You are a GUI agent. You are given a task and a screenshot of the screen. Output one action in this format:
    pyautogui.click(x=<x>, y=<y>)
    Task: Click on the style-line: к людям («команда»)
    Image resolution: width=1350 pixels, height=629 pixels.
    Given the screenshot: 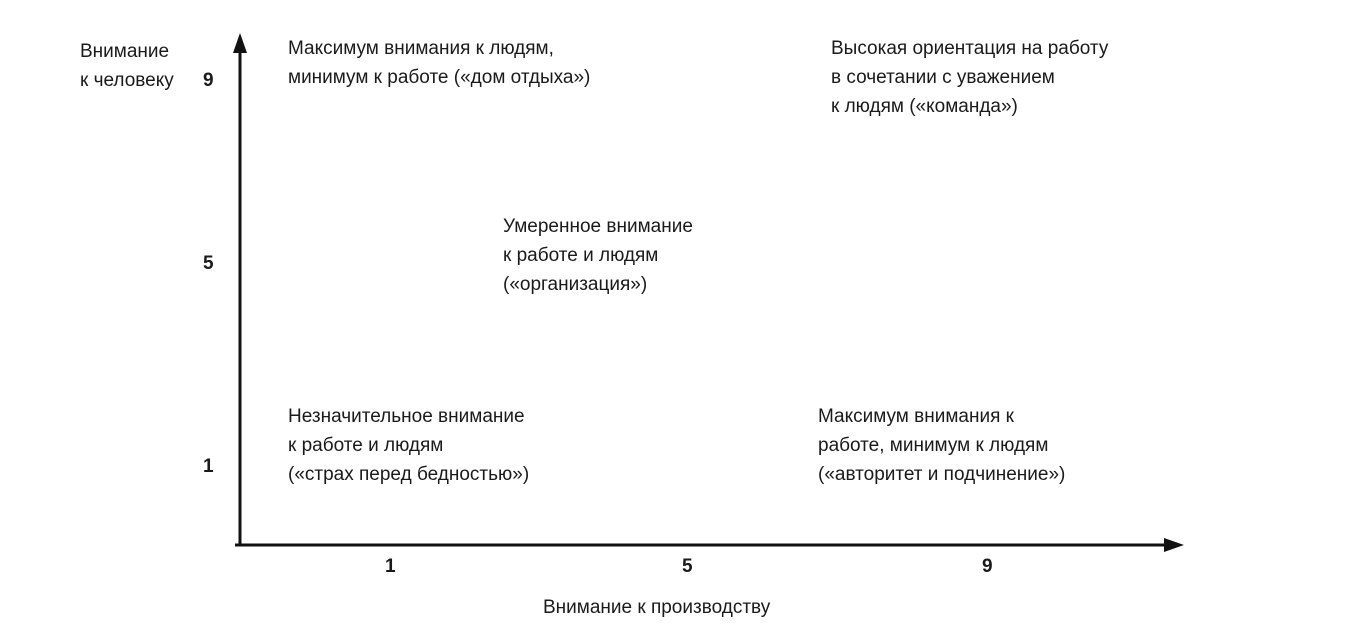 What is the action you would take?
    pyautogui.click(x=924, y=106)
    